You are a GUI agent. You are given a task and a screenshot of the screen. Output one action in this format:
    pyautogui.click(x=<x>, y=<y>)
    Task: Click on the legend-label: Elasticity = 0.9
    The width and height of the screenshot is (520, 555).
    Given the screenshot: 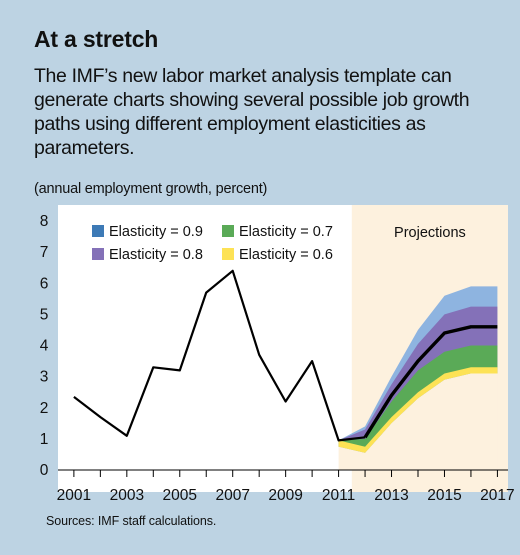 What is the action you would take?
    pyautogui.click(x=156, y=232)
    